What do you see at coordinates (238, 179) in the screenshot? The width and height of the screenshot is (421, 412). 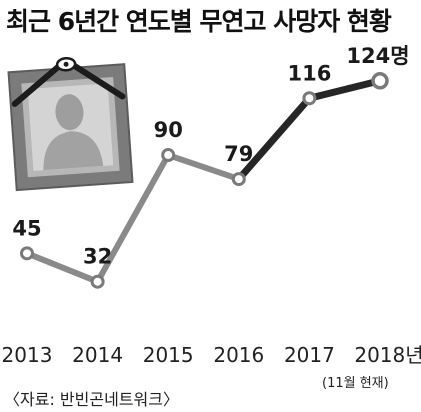 I see `data-point-2016` at bounding box center [238, 179].